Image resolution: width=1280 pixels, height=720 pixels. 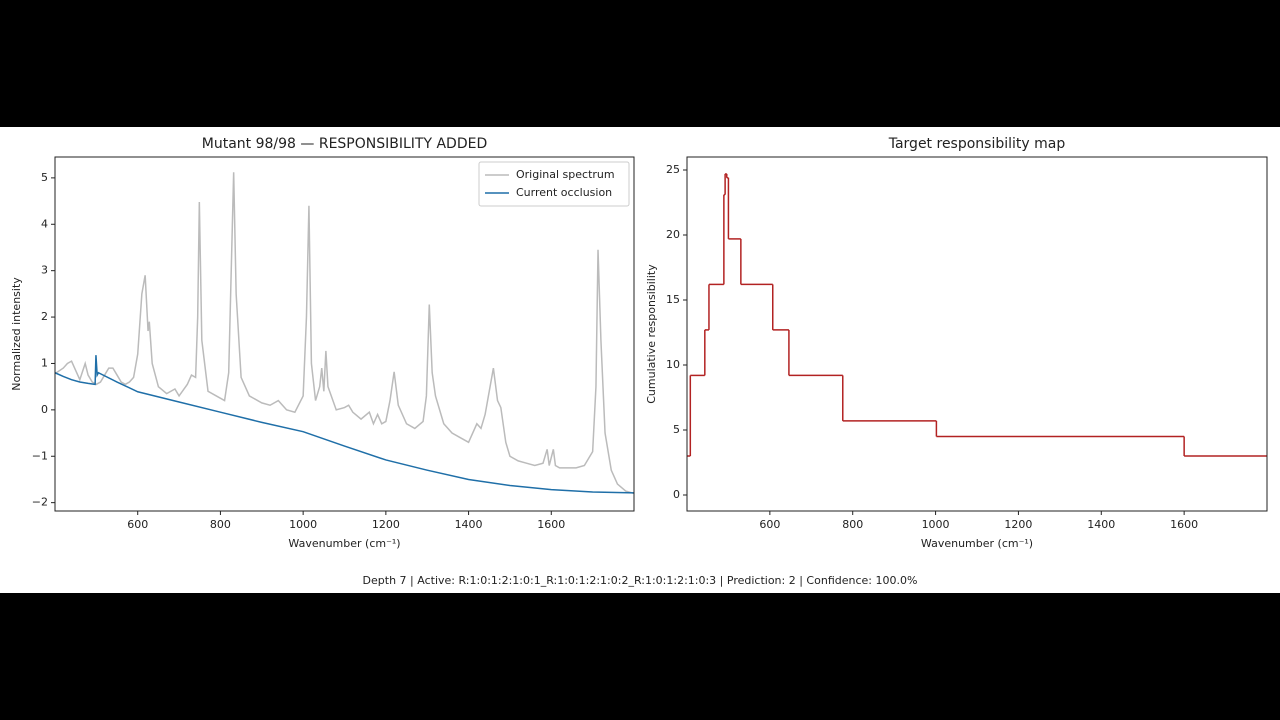 What do you see at coordinates (344, 144) in the screenshot?
I see `chart-title: Mutant 98/98 — RESPONSIBILITY ADDED` at bounding box center [344, 144].